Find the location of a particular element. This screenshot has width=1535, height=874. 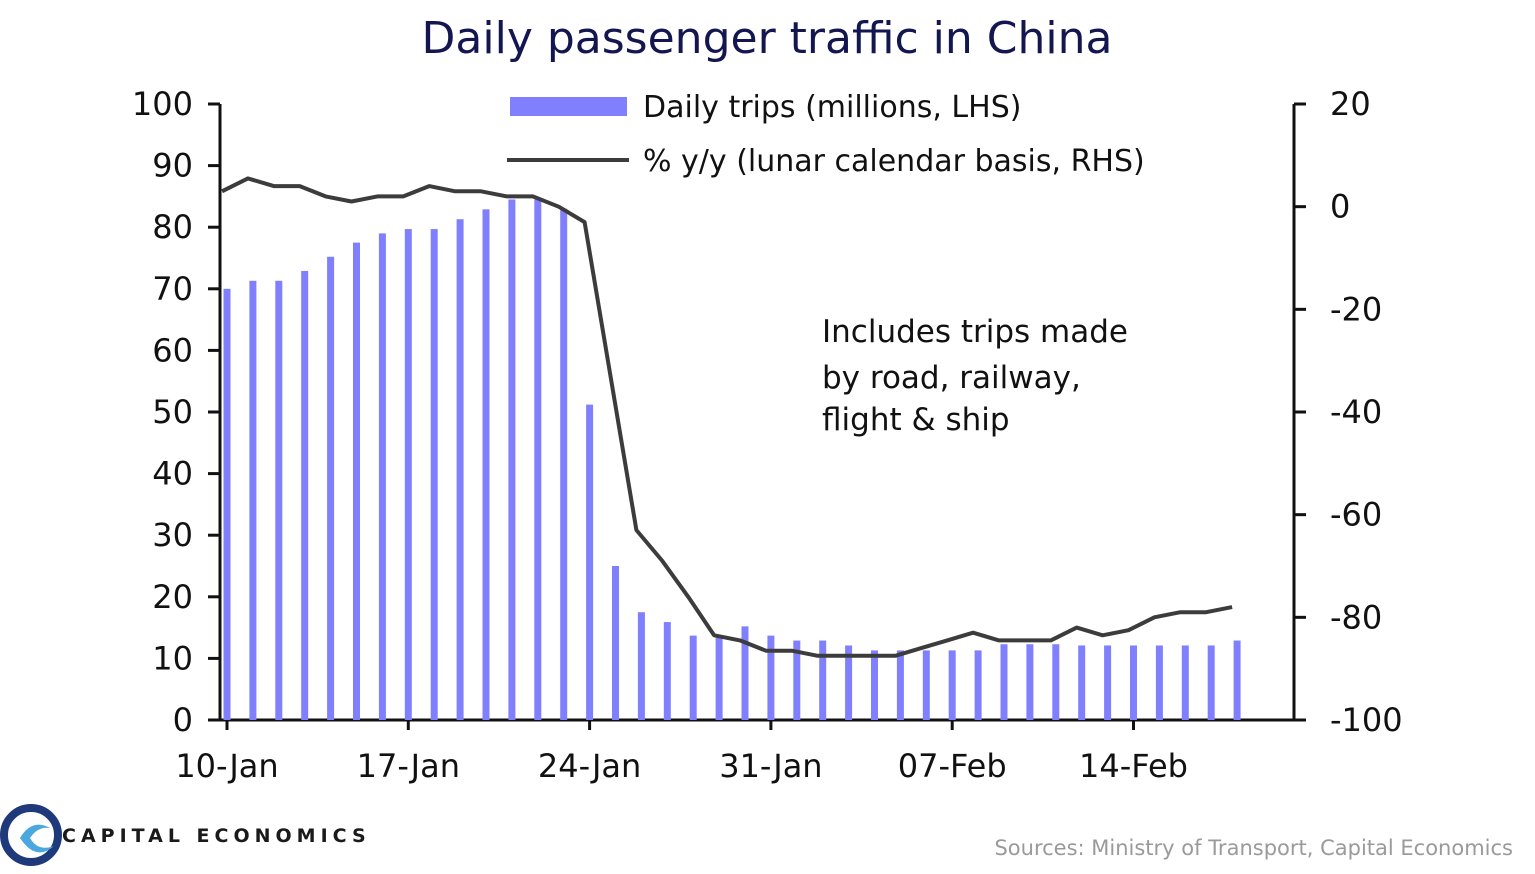

legend-bar-swatch is located at coordinates (568, 106).